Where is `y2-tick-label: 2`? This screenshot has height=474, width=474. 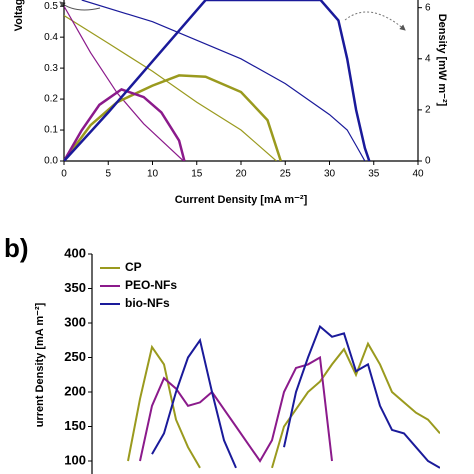
y2-tick-label: 2 is located at coordinates (428, 110).